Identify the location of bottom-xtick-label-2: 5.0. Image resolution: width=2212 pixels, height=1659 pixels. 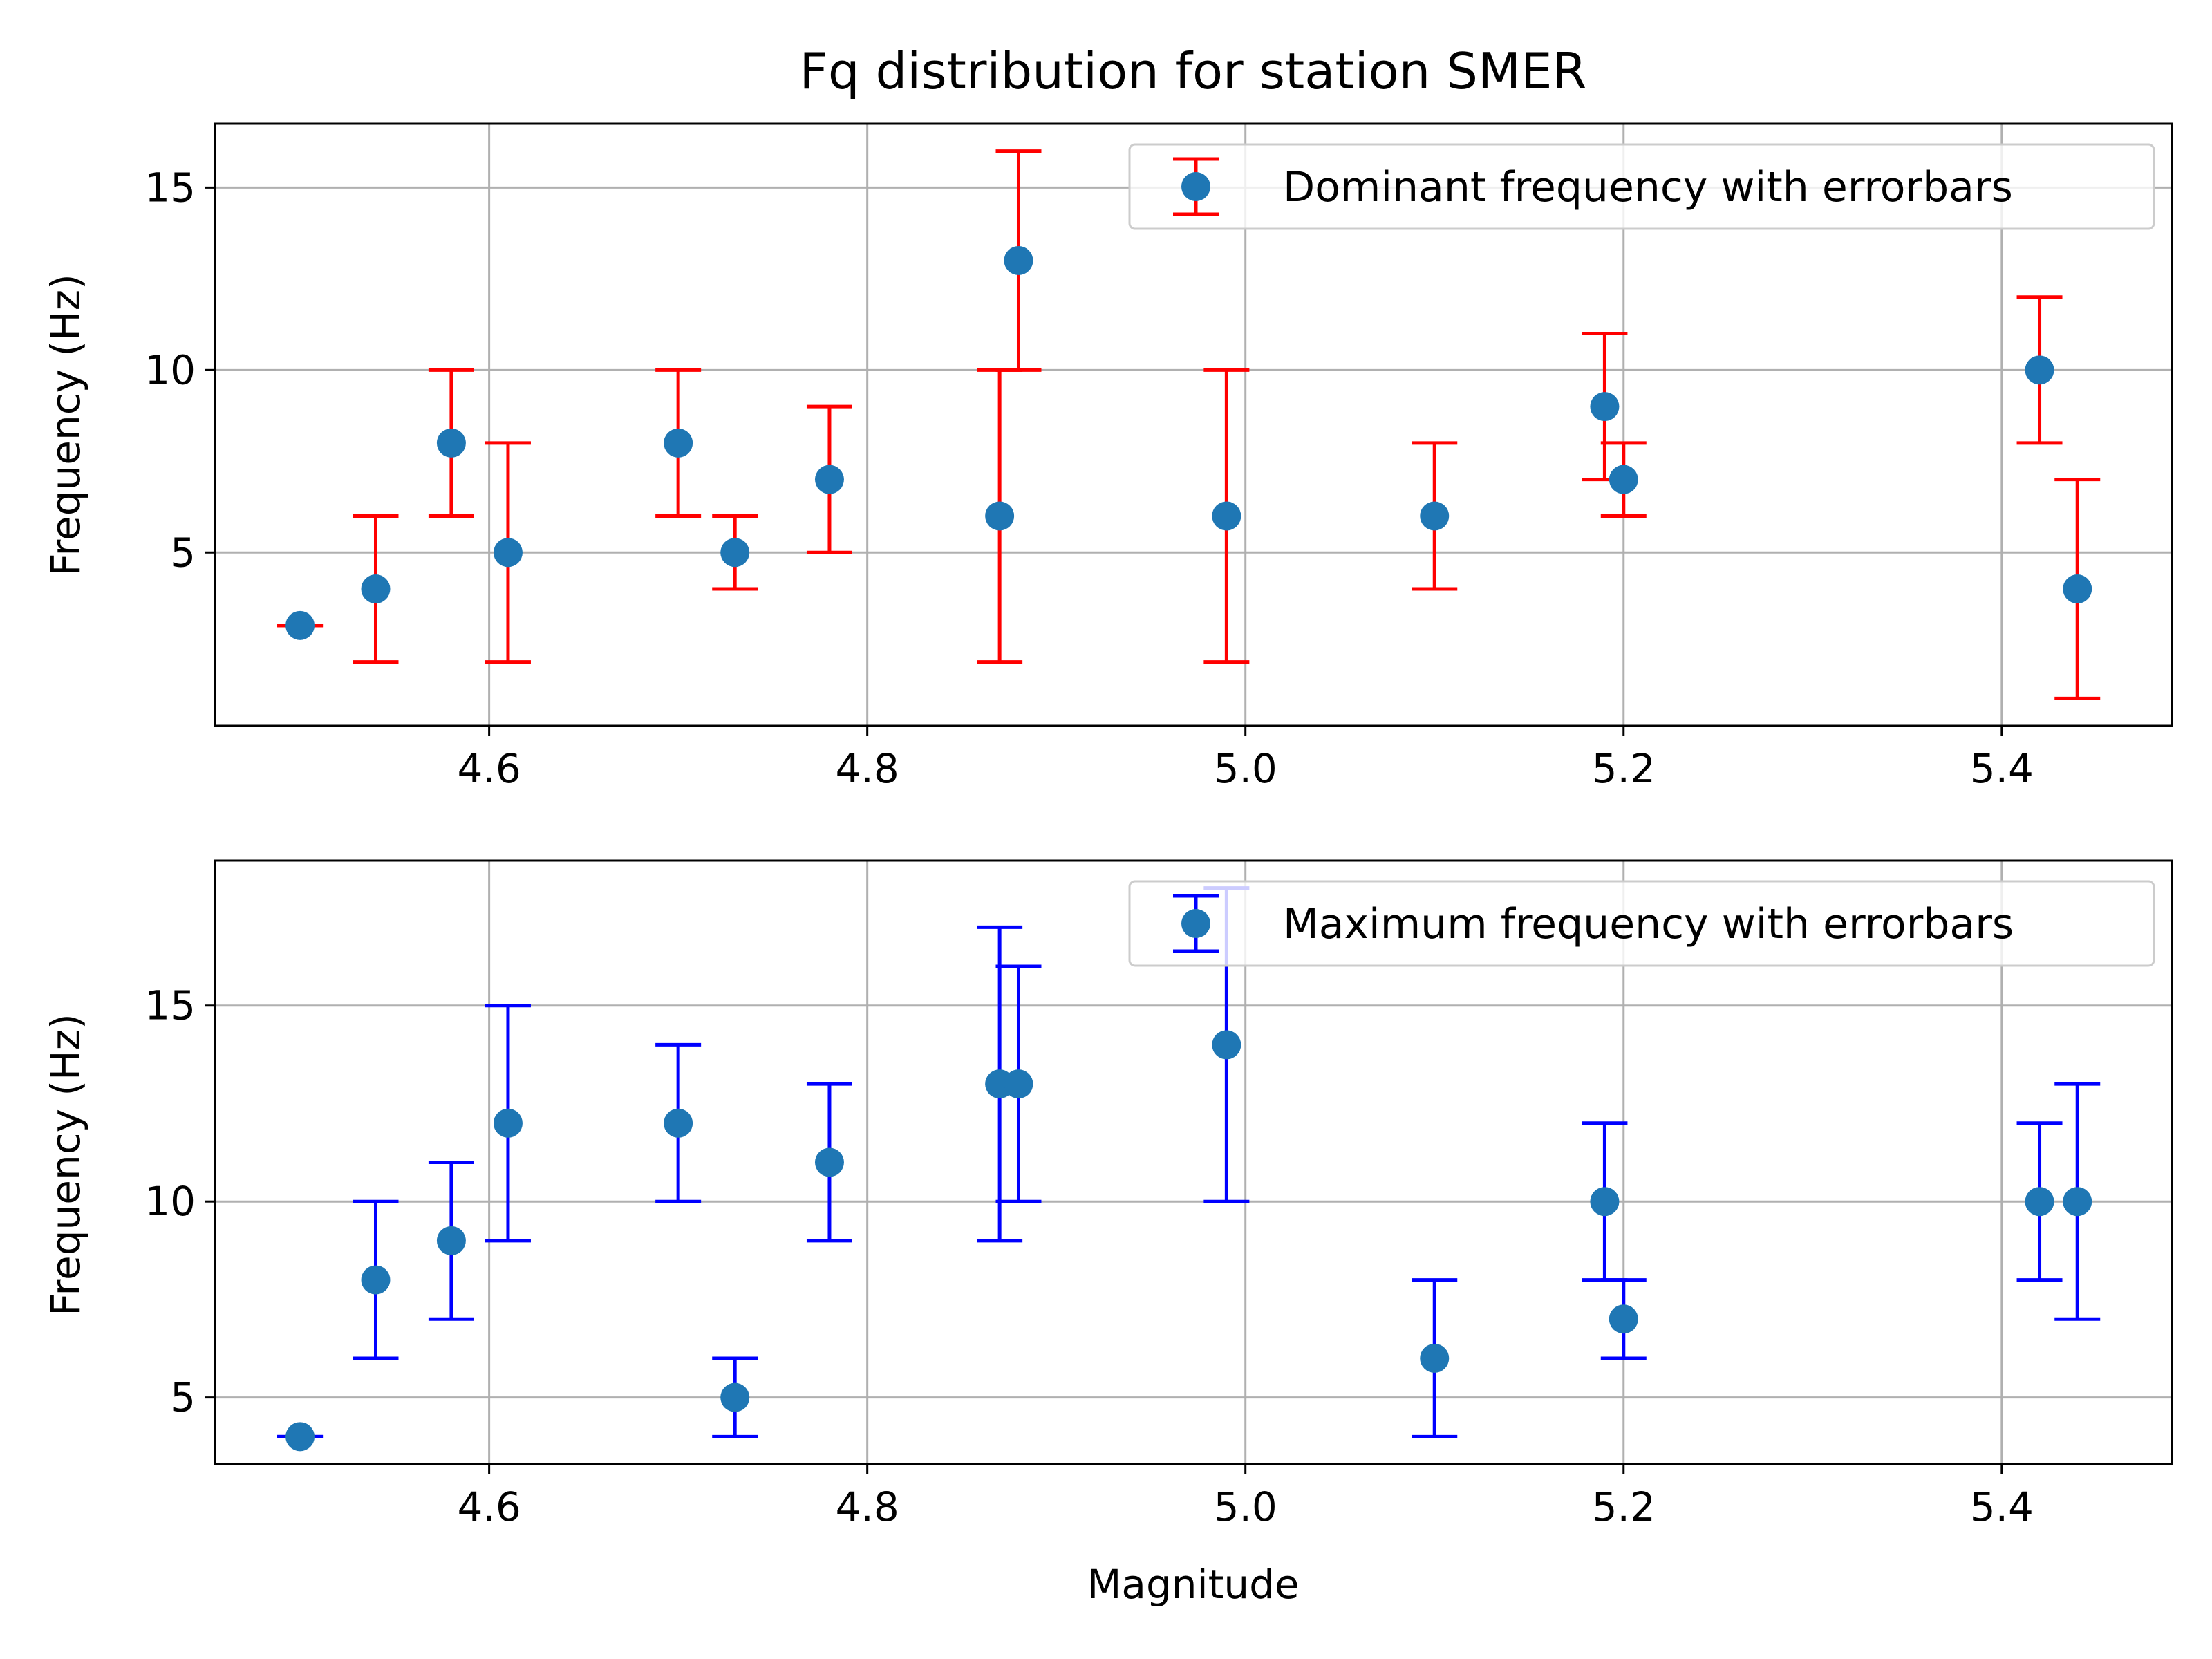
(1245, 1507).